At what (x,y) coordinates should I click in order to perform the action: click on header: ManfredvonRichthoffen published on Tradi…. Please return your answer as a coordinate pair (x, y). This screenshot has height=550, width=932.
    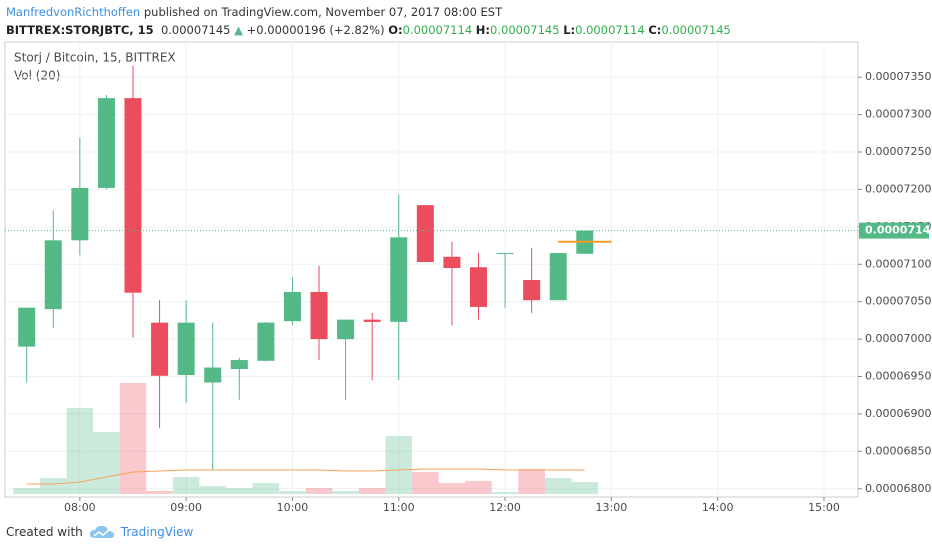
    Looking at the image, I should click on (368, 21).